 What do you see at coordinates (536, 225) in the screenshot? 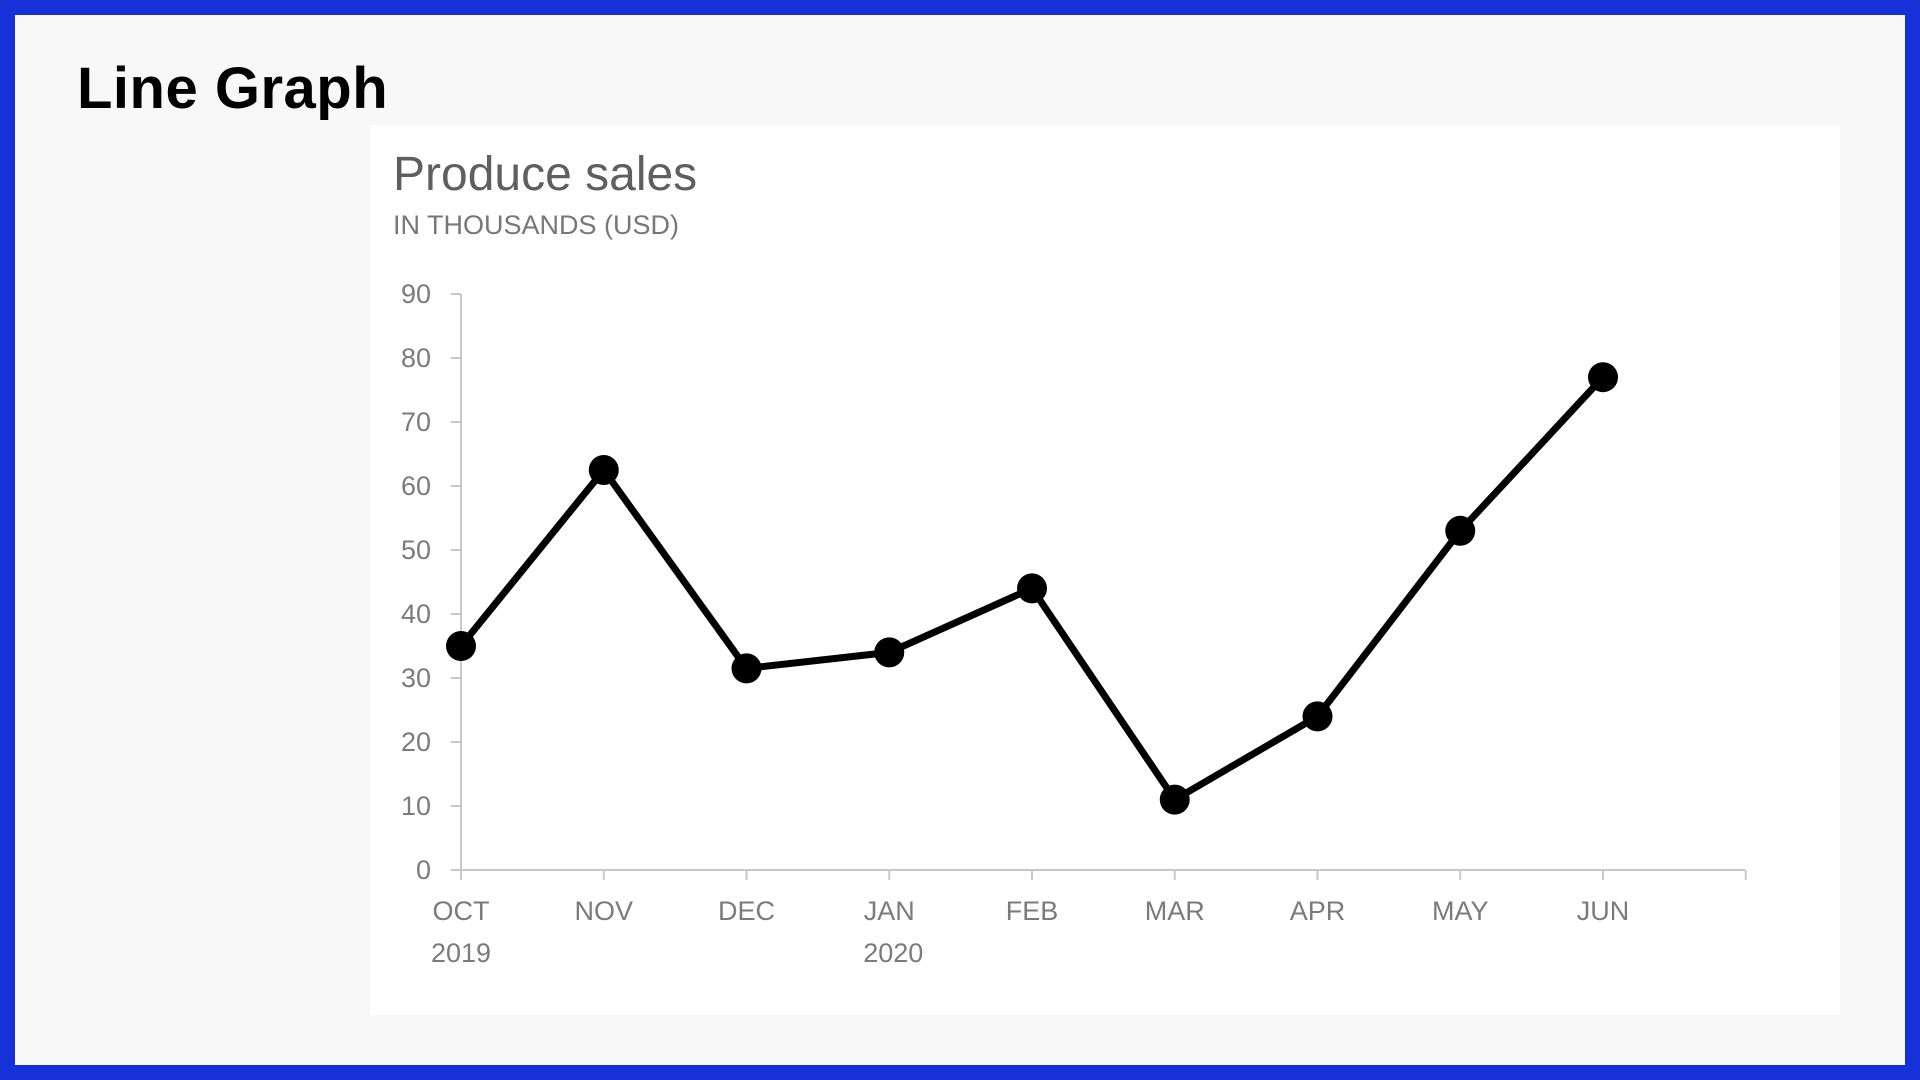
I see `chart-subtitle: IN THOUSANDS (USD)` at bounding box center [536, 225].